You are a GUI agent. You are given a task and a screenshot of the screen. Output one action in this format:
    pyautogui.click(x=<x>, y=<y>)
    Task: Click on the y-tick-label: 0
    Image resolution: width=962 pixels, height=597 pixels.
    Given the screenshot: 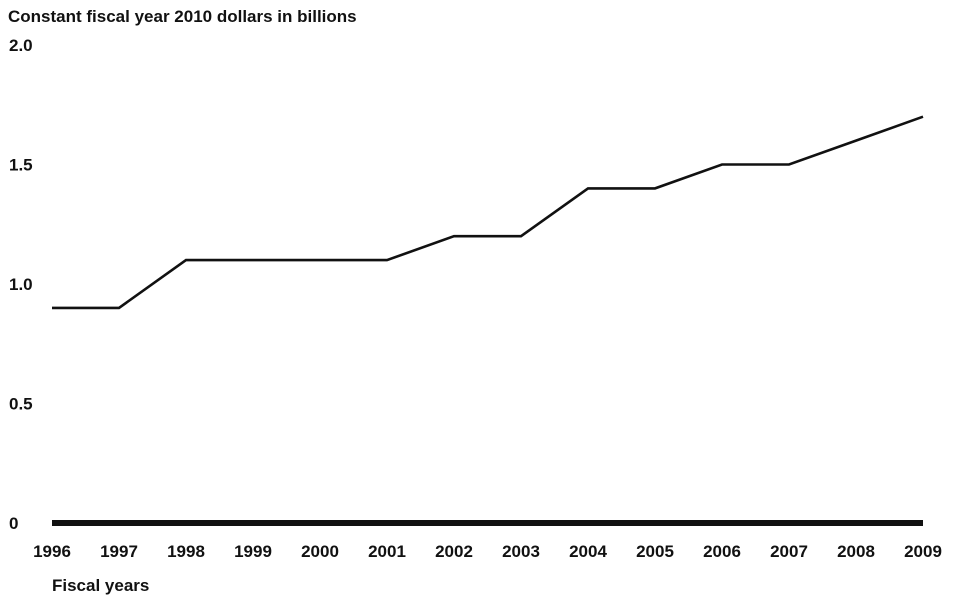 What is the action you would take?
    pyautogui.click(x=13, y=523)
    